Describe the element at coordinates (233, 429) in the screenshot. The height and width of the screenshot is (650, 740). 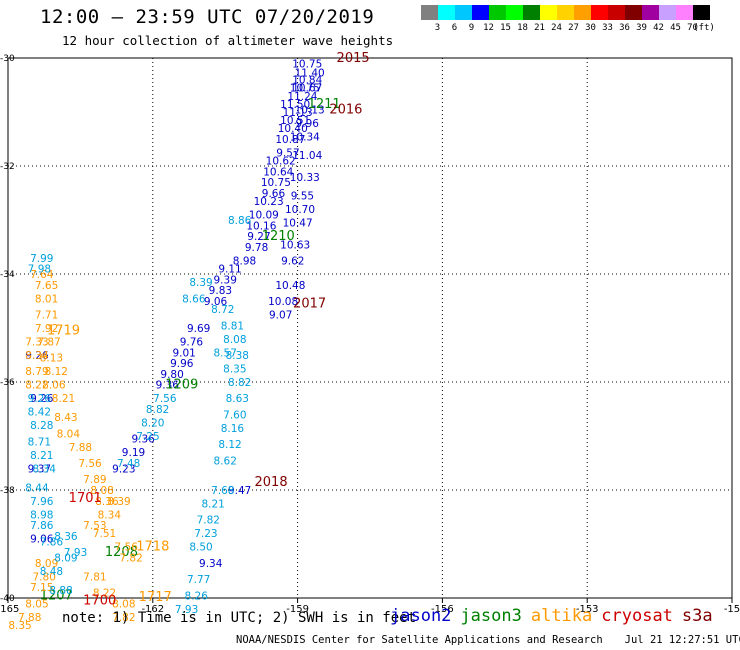
I see `wave-height-label: 8.16` at that location.